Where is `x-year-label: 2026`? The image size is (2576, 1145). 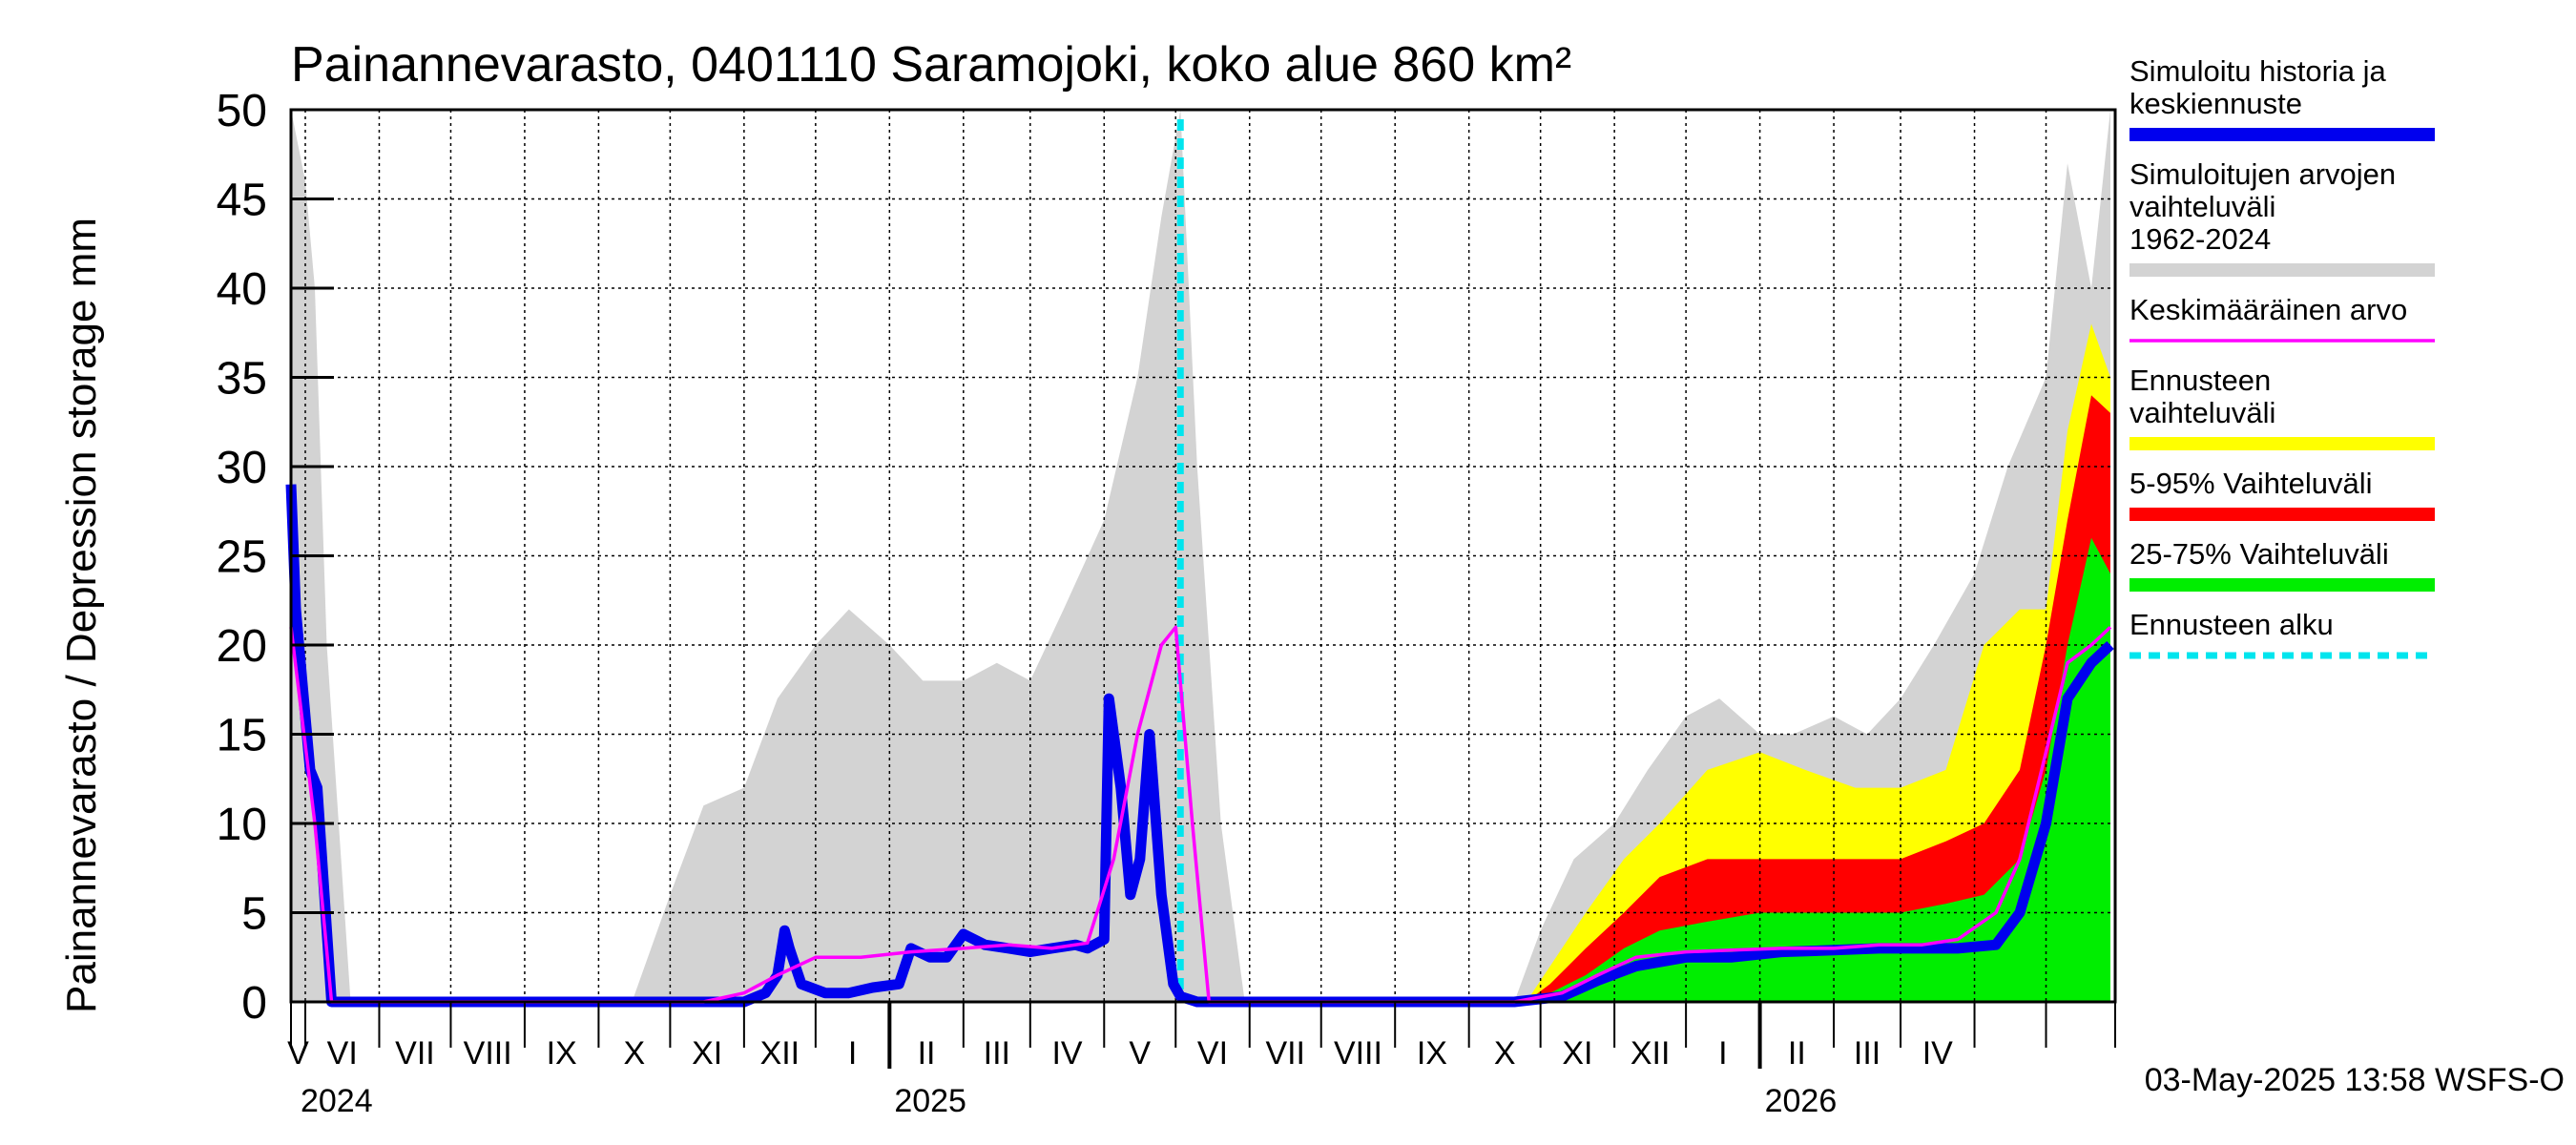
x-year-label: 2026 is located at coordinates (1801, 1101).